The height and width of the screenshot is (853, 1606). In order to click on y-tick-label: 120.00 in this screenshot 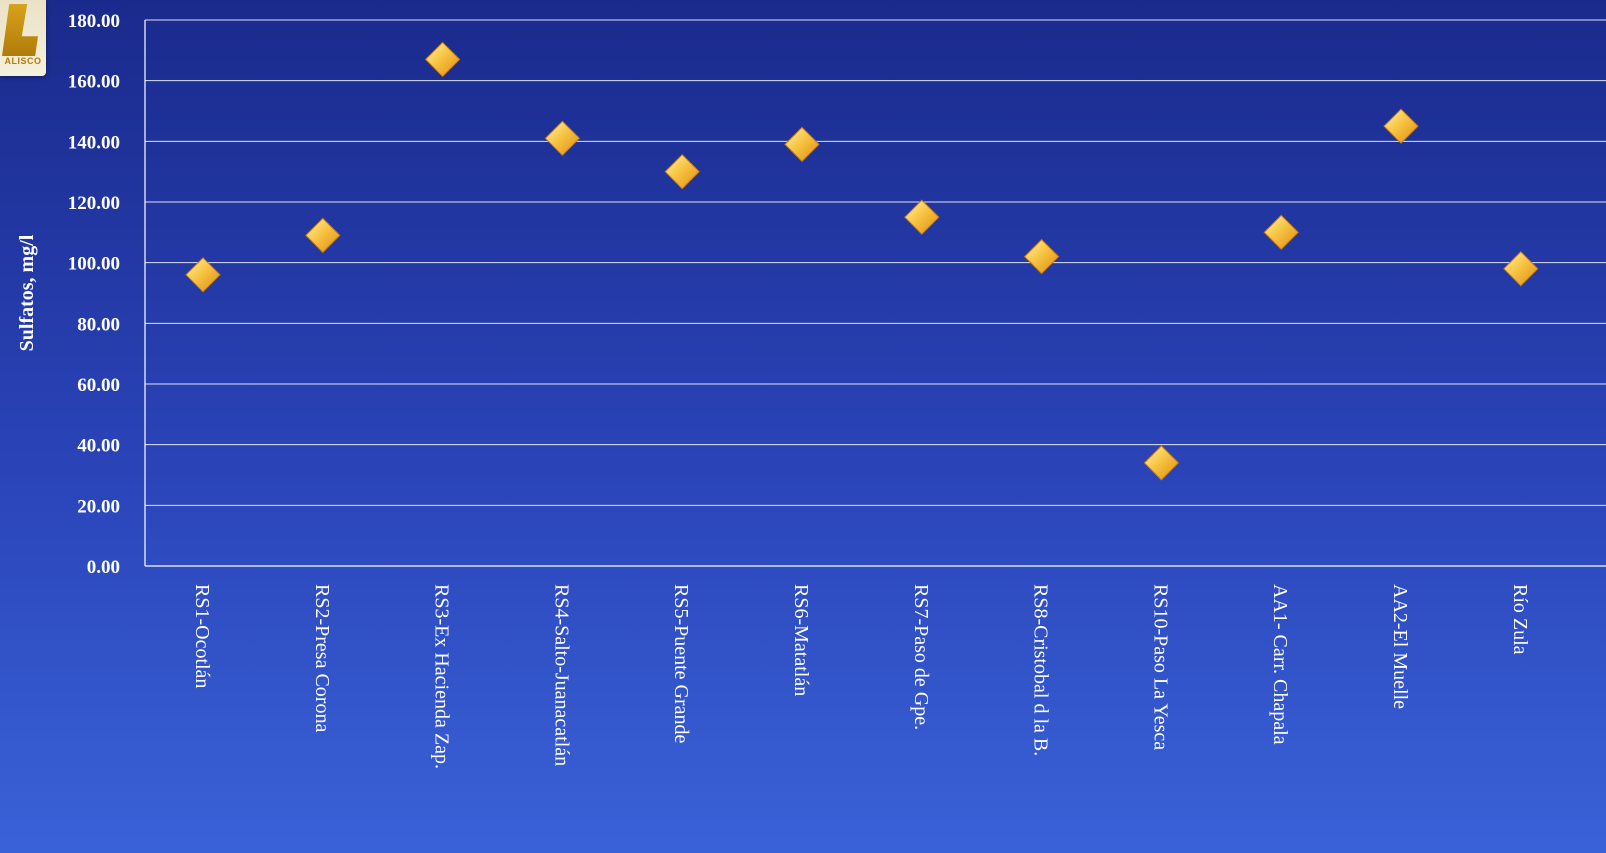, I will do `click(94, 203)`.